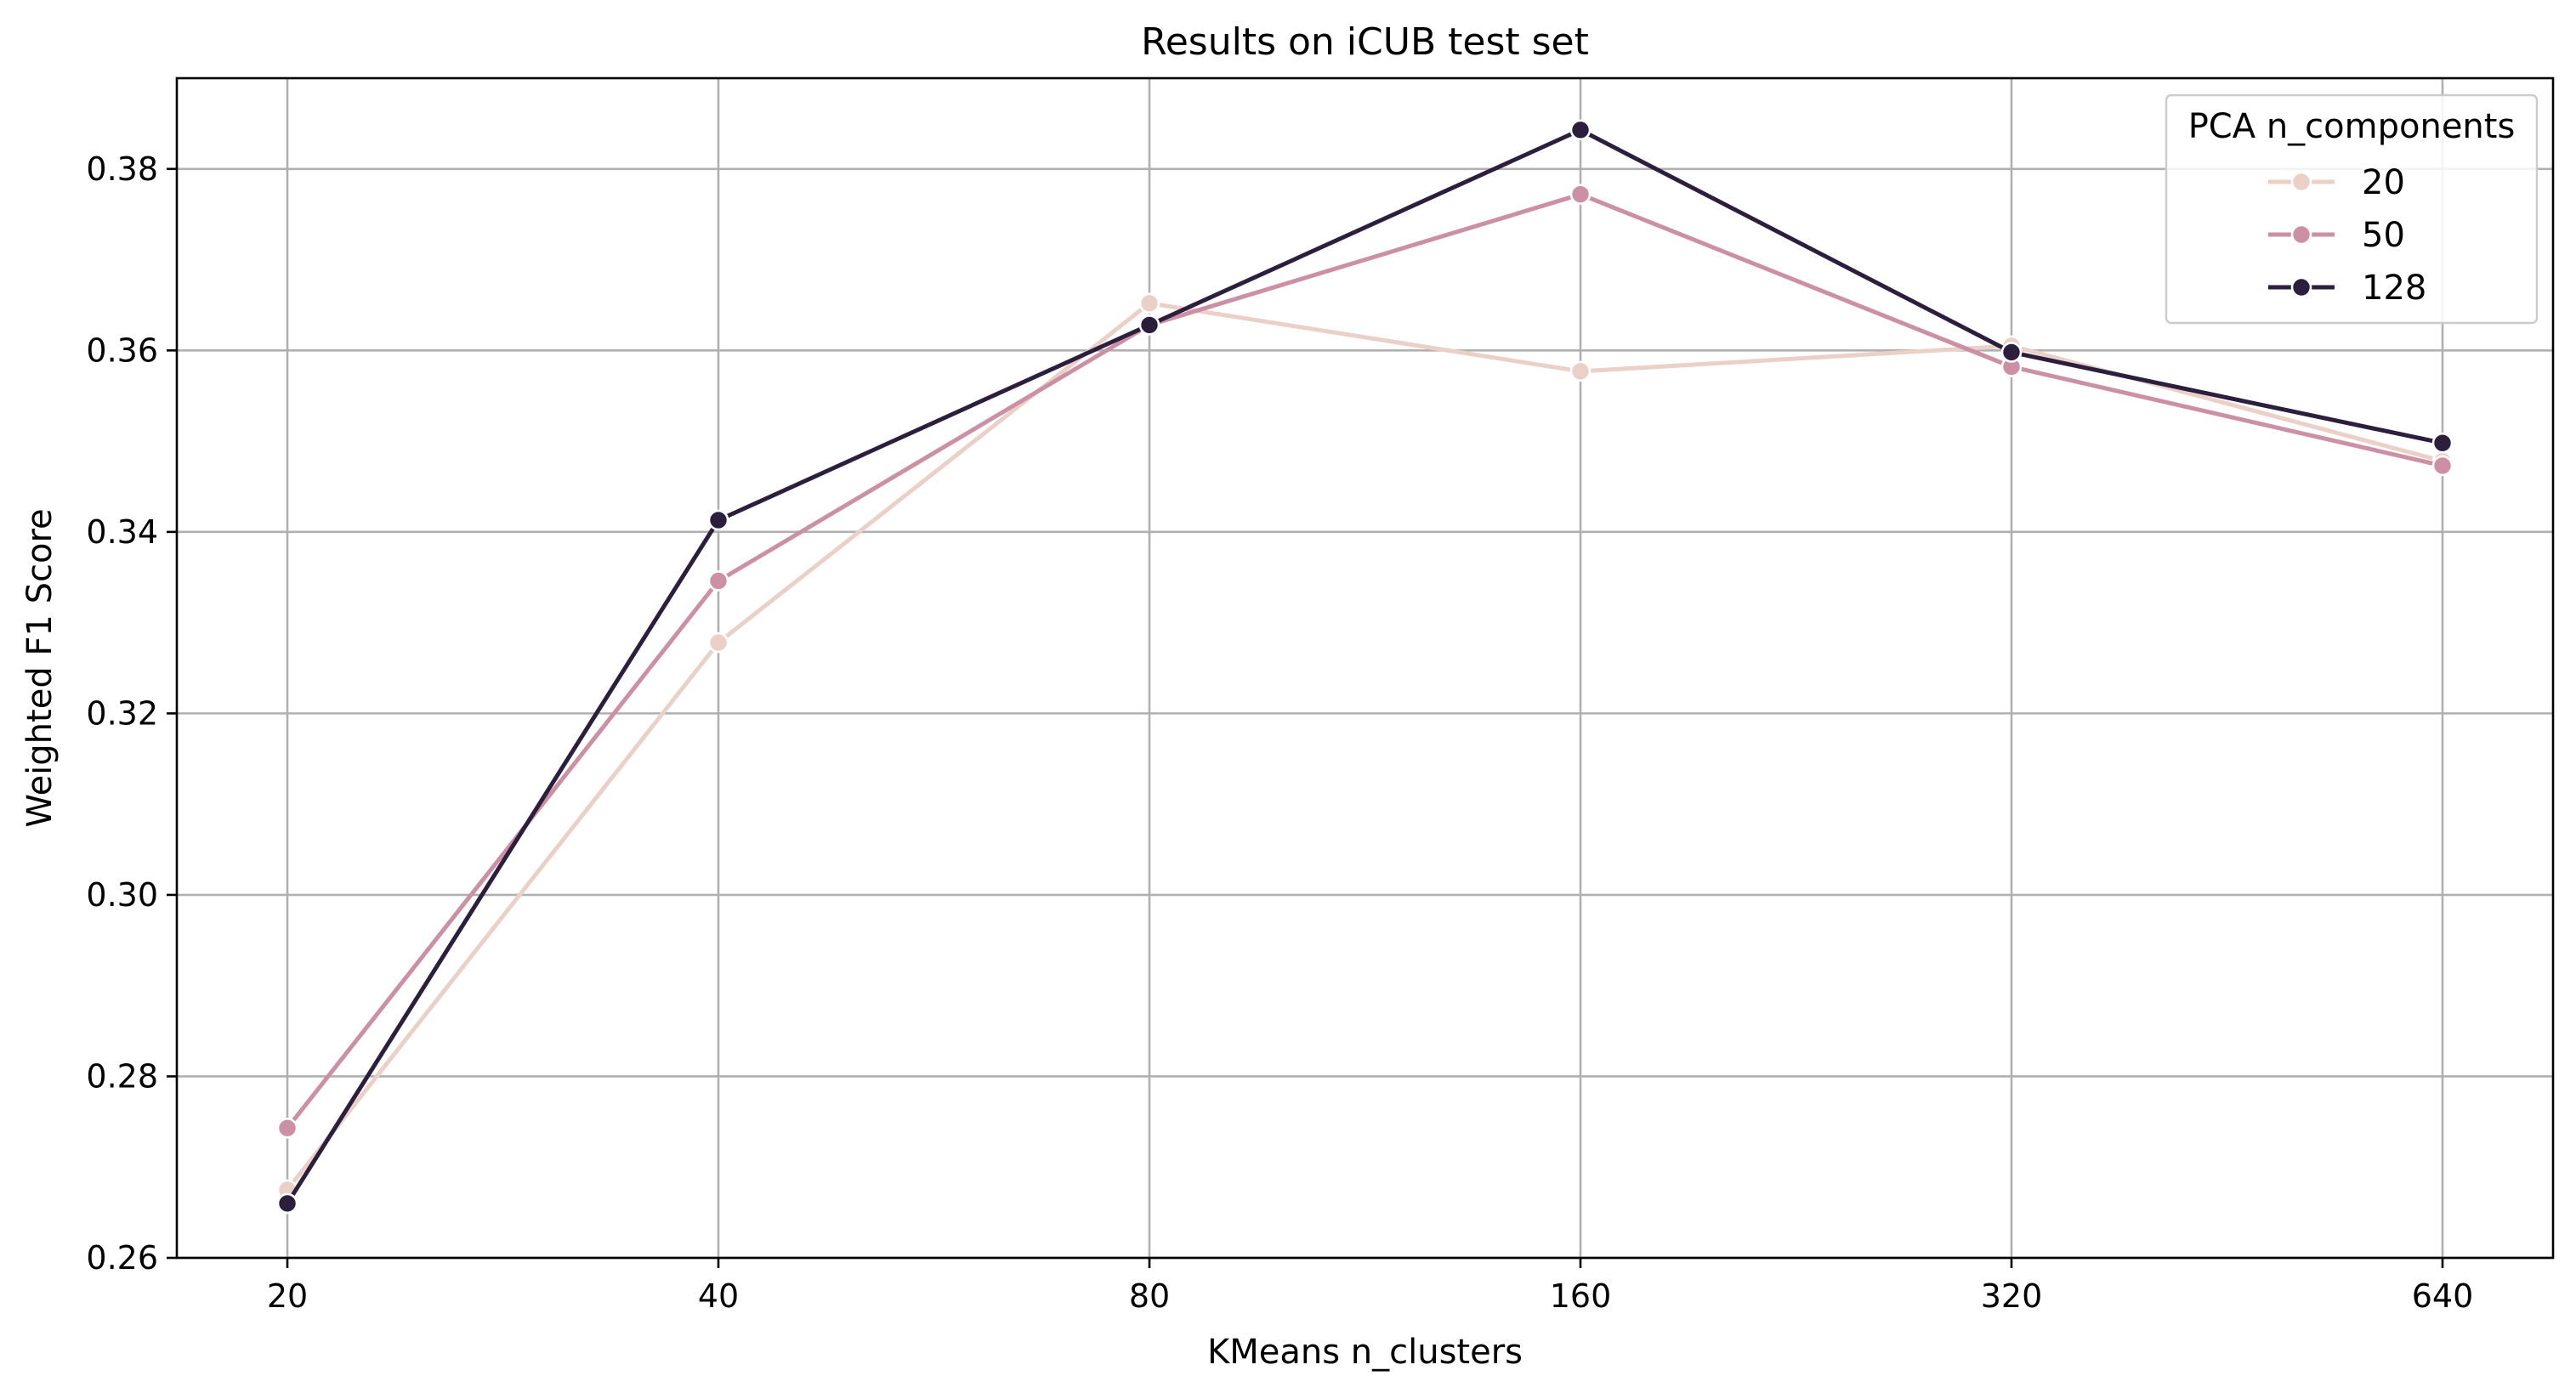  I want to click on x-tick-label: 20, so click(288, 1296).